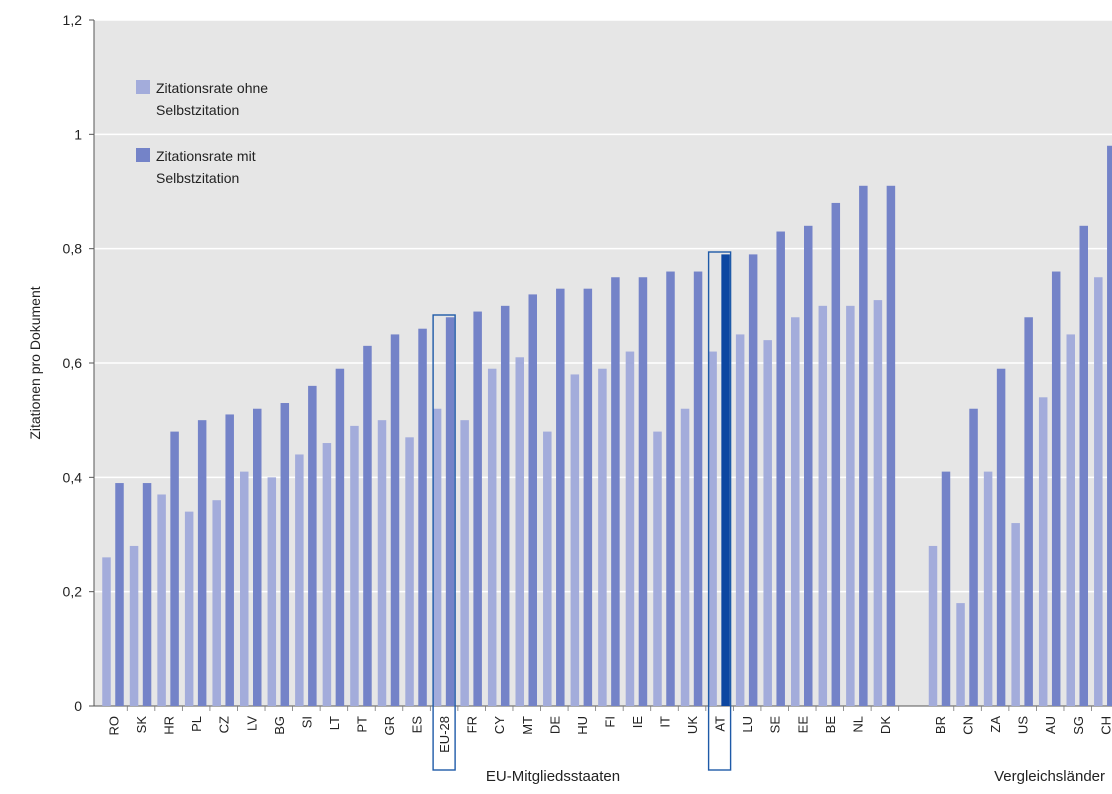  Describe the element at coordinates (417, 725) in the screenshot. I see `category-label-es: ES` at that location.